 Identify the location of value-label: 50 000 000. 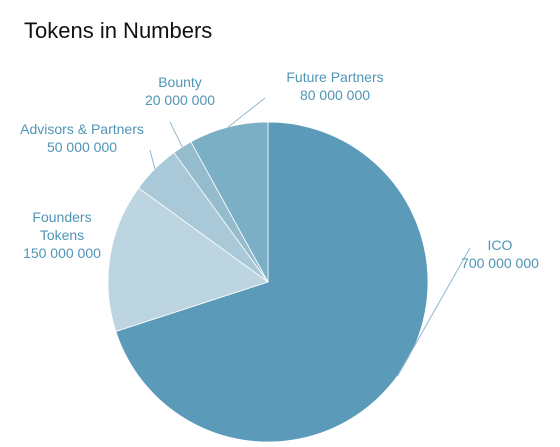
(82, 147).